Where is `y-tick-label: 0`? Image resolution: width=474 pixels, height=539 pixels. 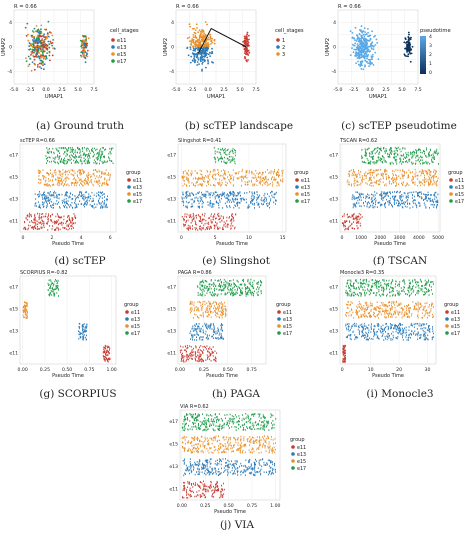 y-tick-label: 0 is located at coordinates (172, 48).